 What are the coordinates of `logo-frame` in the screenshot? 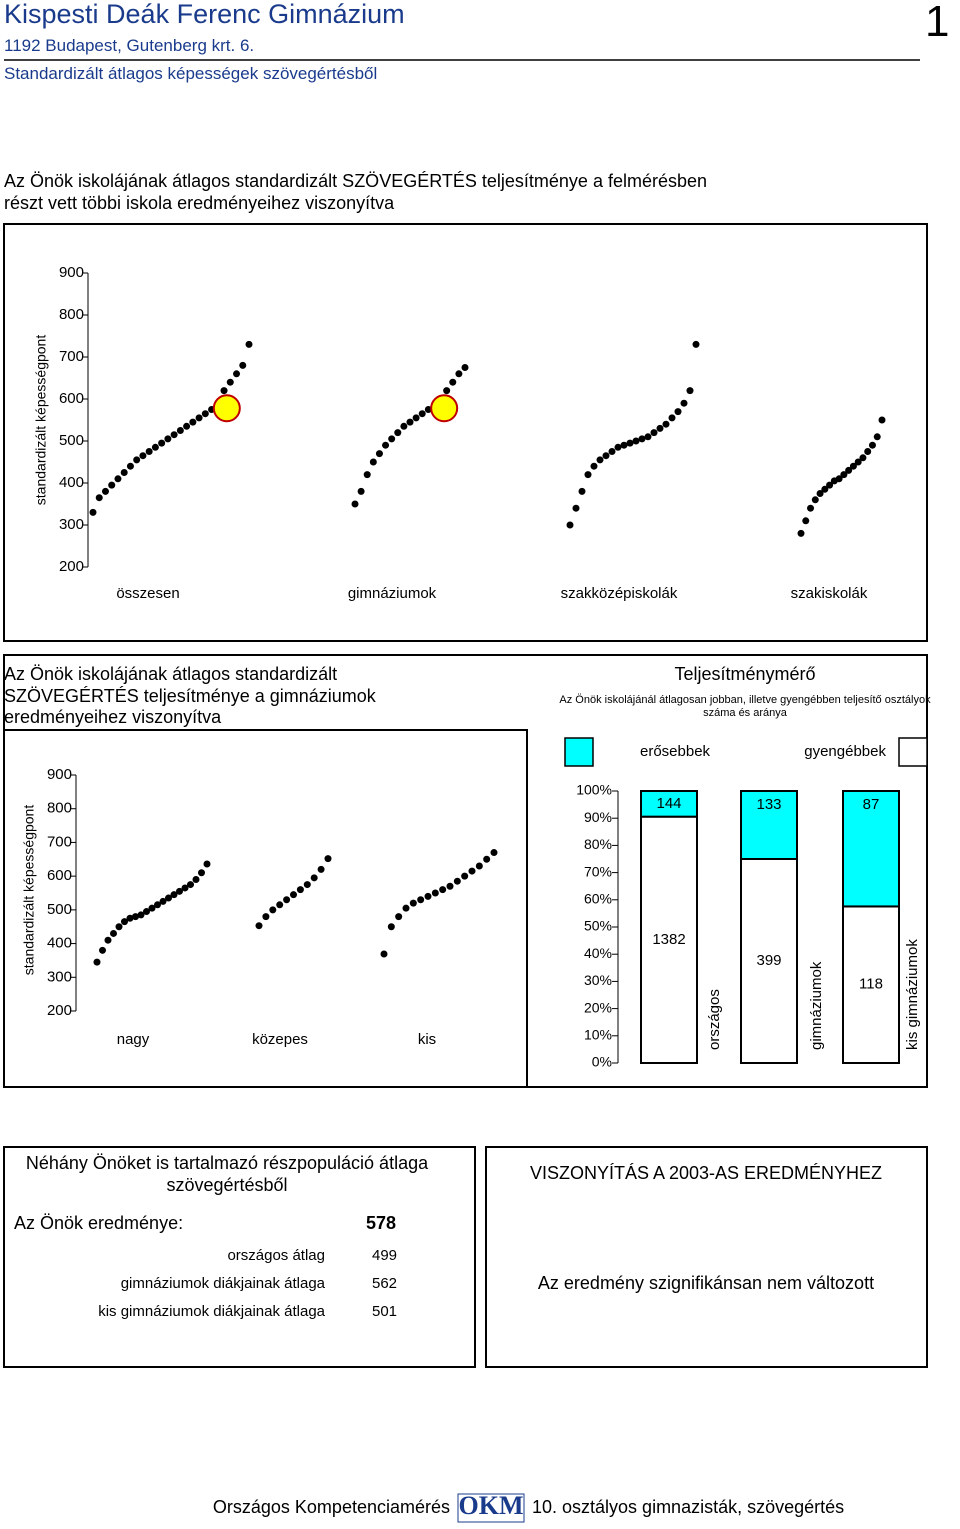 It's located at (491, 1508).